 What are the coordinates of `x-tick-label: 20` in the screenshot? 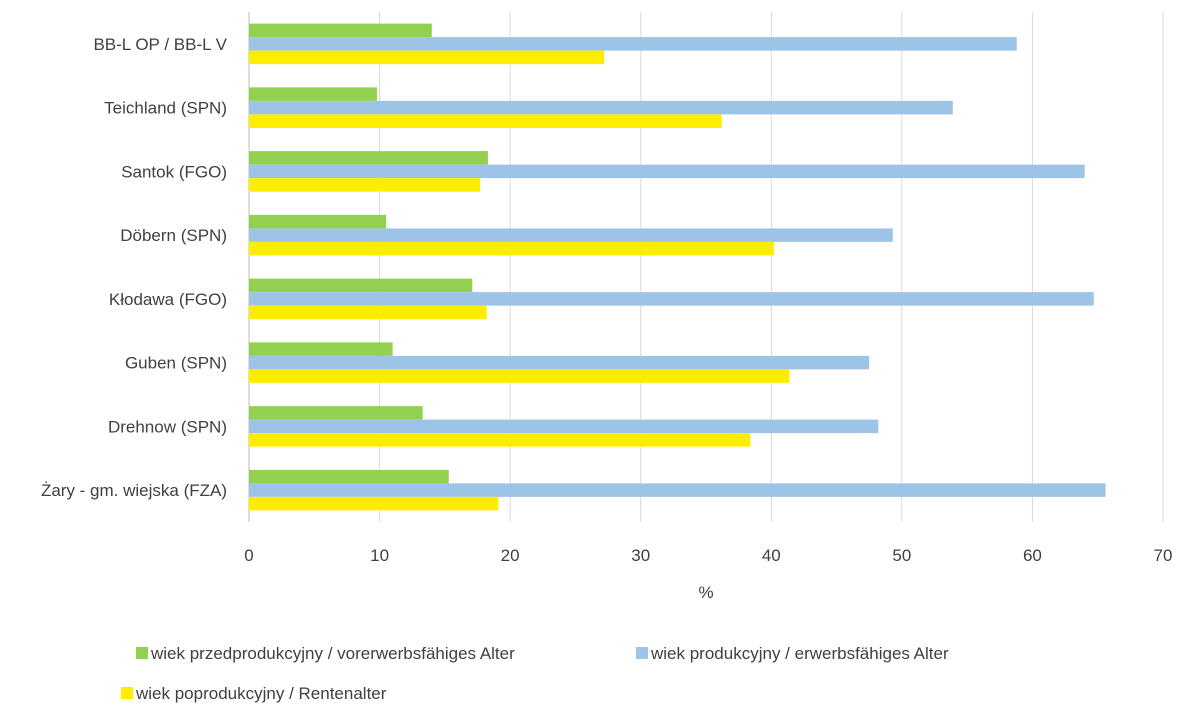 It's located at (510, 555).